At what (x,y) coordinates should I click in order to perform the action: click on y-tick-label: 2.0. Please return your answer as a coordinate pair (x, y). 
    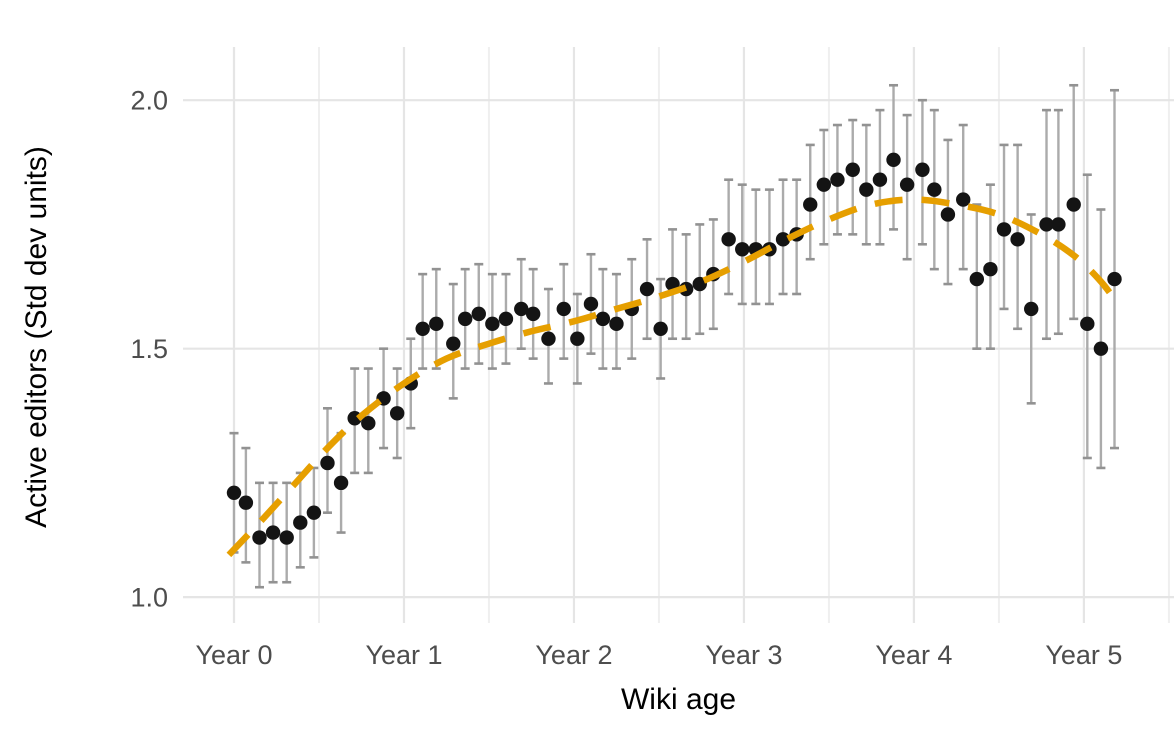
    Looking at the image, I should click on (149, 101).